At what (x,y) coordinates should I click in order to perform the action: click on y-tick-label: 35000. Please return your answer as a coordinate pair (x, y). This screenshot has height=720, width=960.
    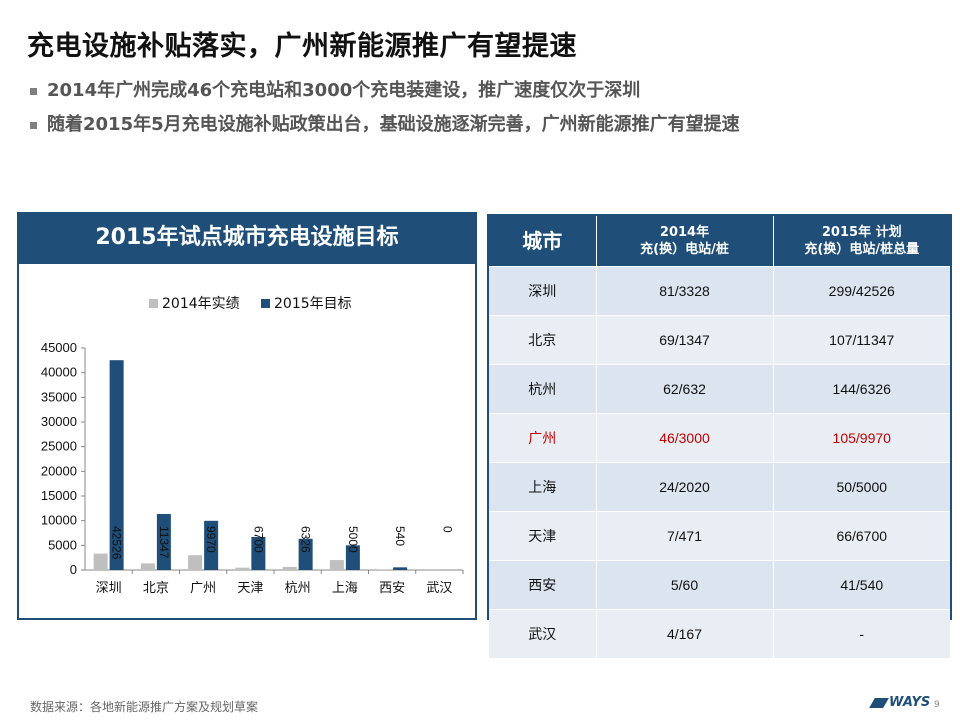
    Looking at the image, I should click on (59, 396).